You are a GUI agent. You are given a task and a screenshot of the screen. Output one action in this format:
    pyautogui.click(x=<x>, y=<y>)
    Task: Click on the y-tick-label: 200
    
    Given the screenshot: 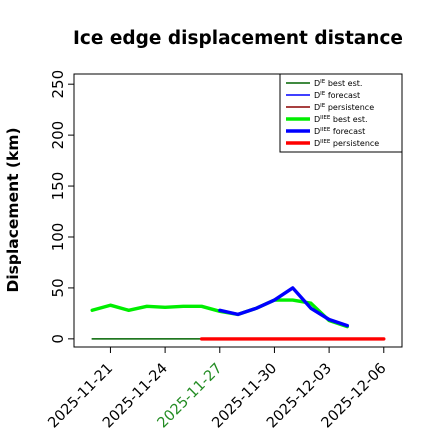 What is the action you would take?
    pyautogui.click(x=58, y=135)
    